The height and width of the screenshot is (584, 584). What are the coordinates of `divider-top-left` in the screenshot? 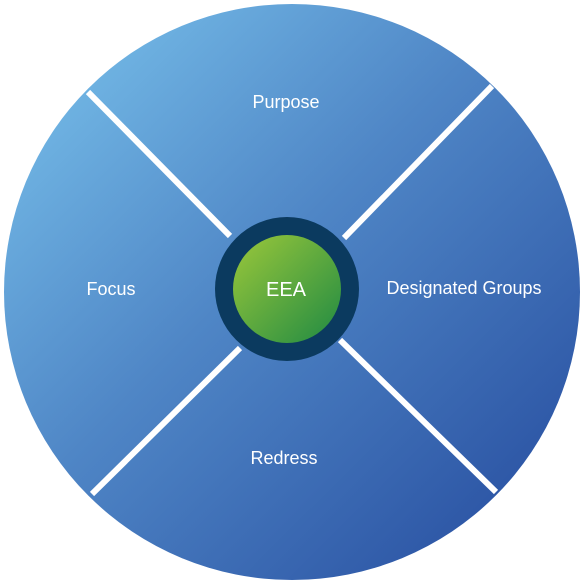 It's located at (159, 164).